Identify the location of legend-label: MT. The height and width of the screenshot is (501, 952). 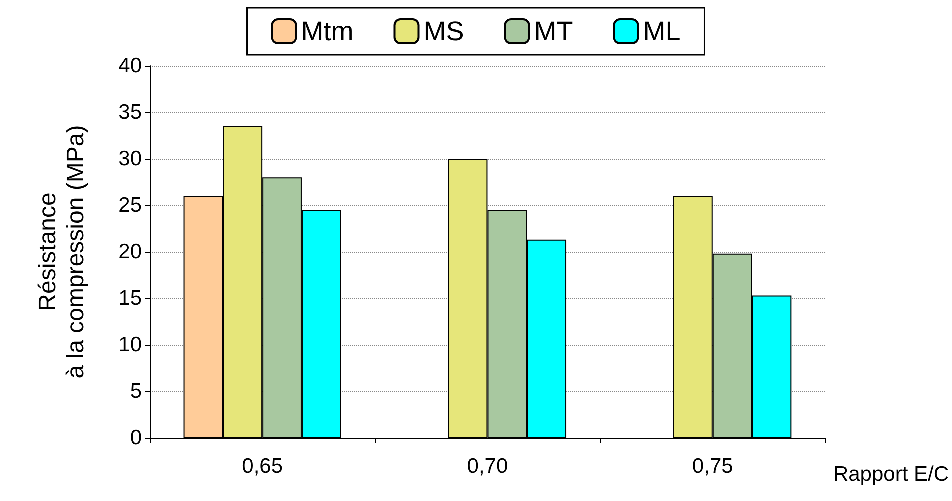
(554, 31).